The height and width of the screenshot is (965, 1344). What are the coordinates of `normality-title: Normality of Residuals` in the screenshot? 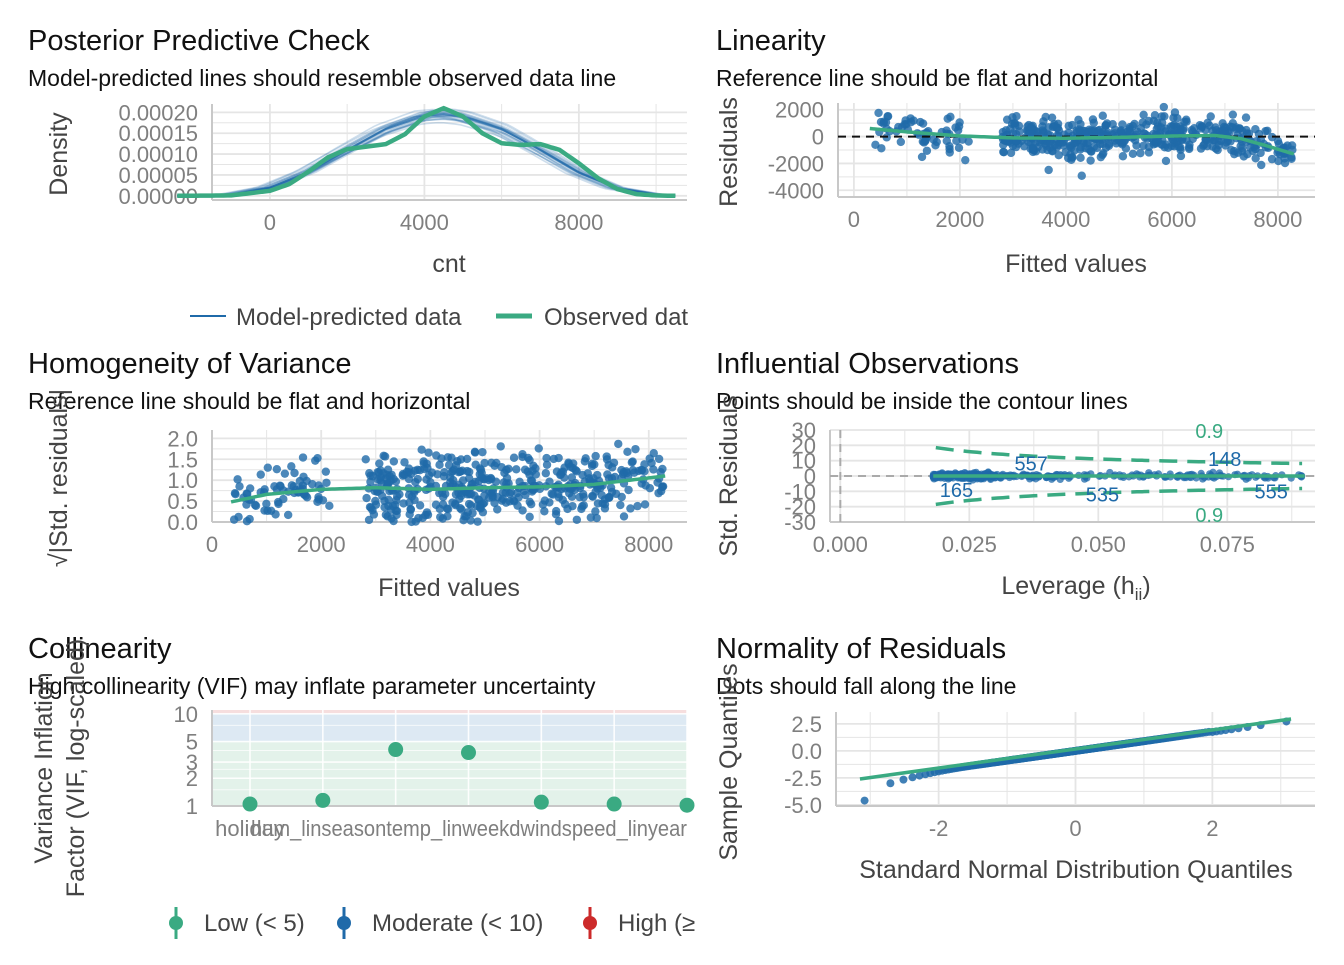 It's located at (861, 649).